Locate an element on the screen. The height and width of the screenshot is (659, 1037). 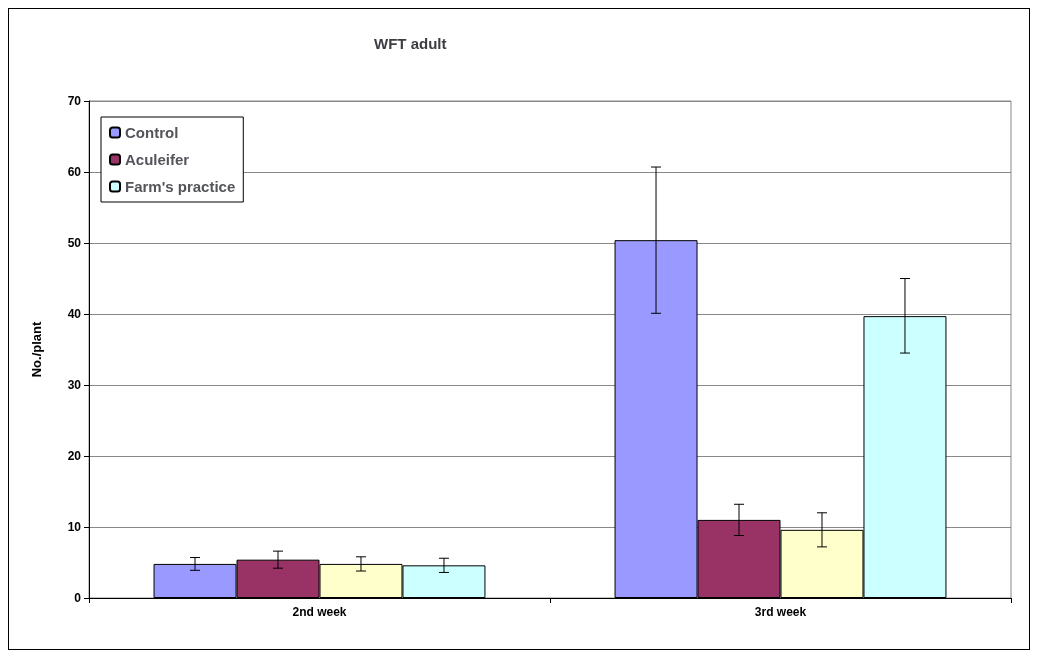
y-tick-label: 70 is located at coordinates (74, 101).